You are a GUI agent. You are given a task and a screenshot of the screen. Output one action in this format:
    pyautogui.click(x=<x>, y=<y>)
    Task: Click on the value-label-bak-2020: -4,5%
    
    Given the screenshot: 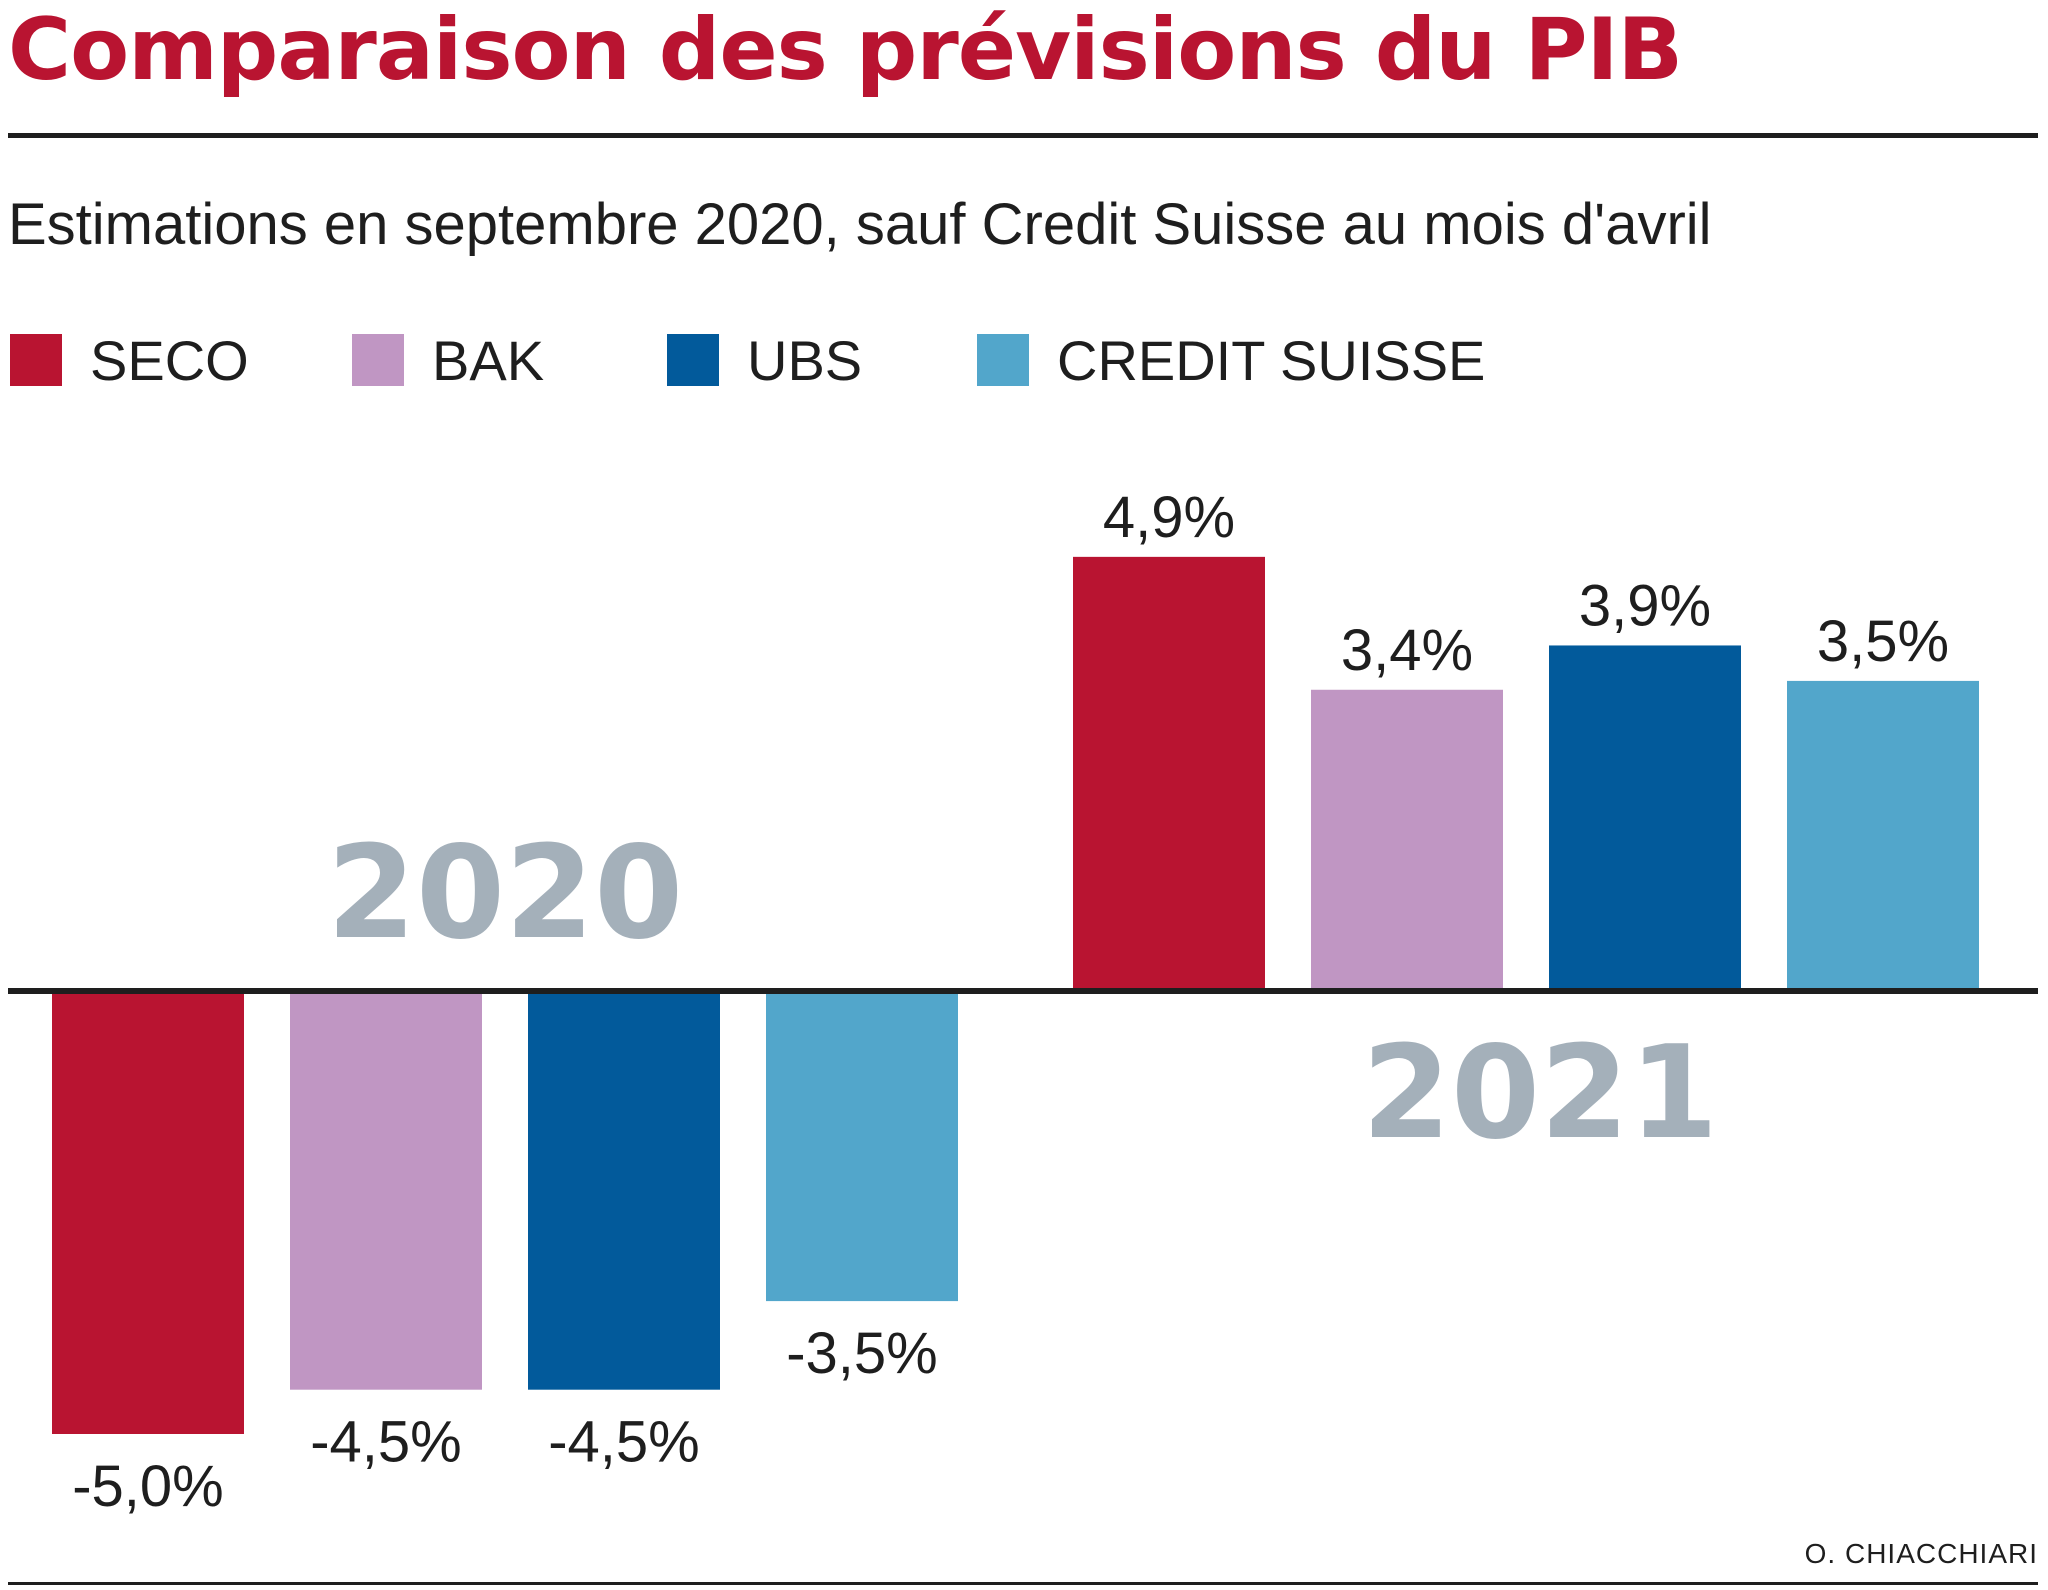 What is the action you would take?
    pyautogui.click(x=386, y=1442)
    